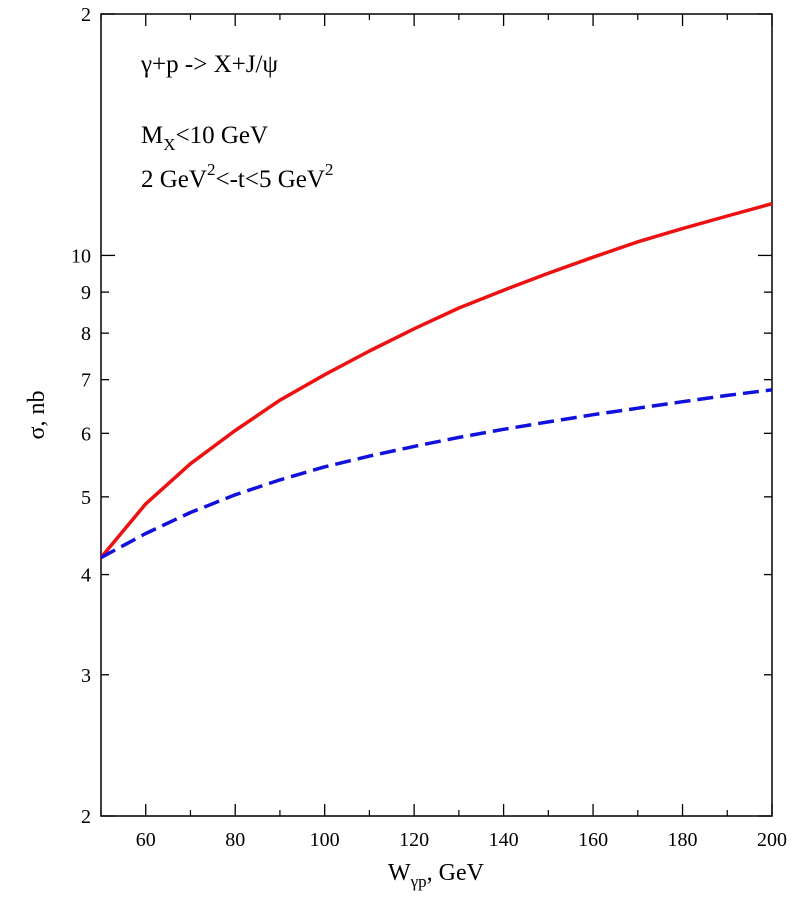 The width and height of the screenshot is (796, 898). Describe the element at coordinates (86, 381) in the screenshot. I see `y-tick-label: 7` at that location.